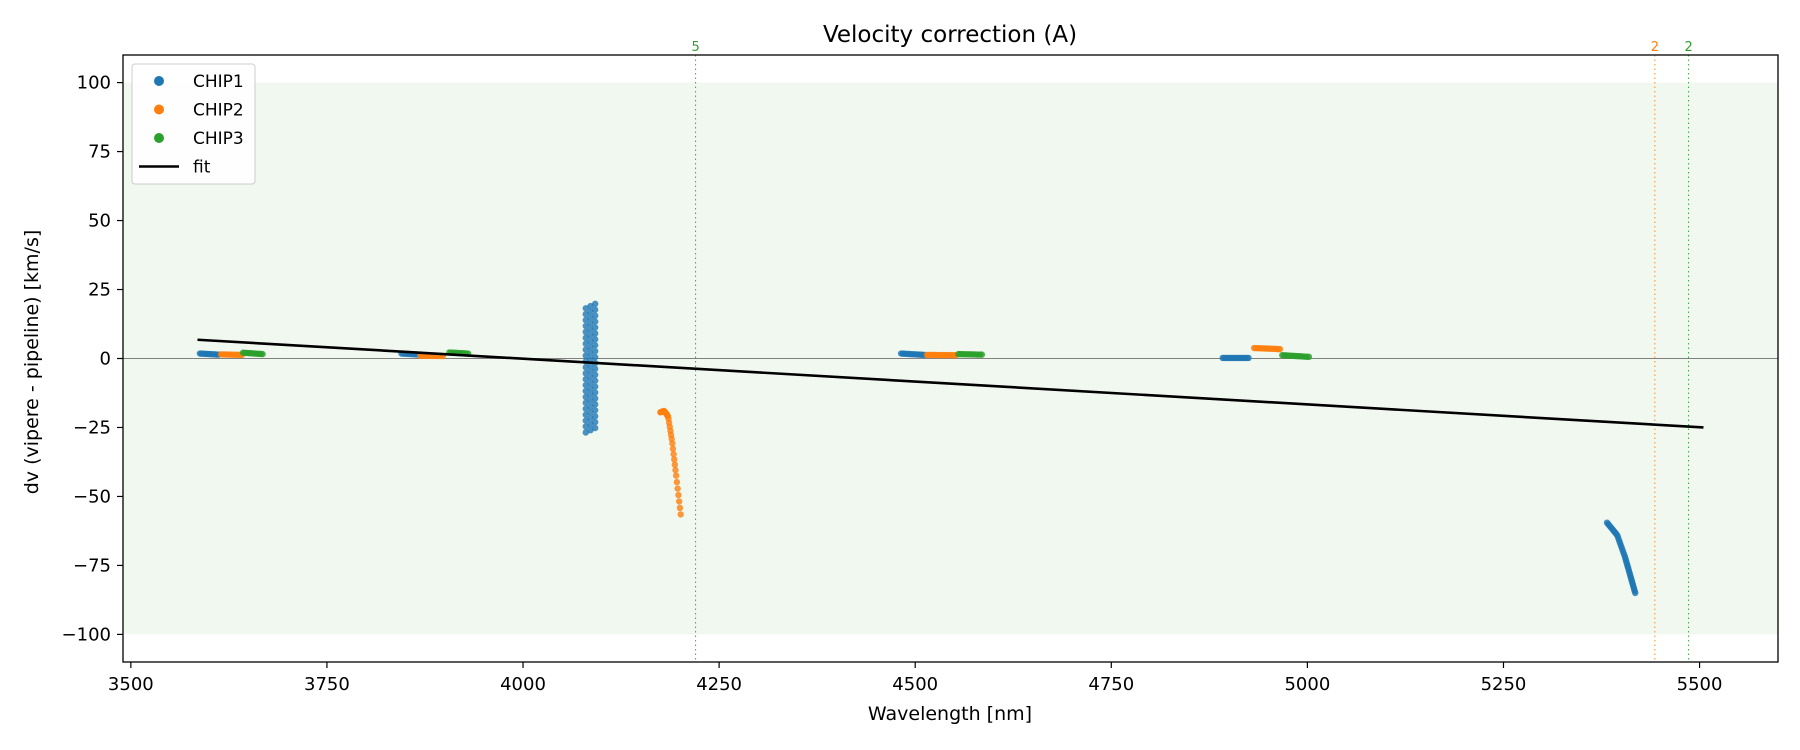 The height and width of the screenshot is (750, 1800). Describe the element at coordinates (32, 362) in the screenshot. I see `y-axis-title: dv (vipere - pipeline) [km/s]` at that location.